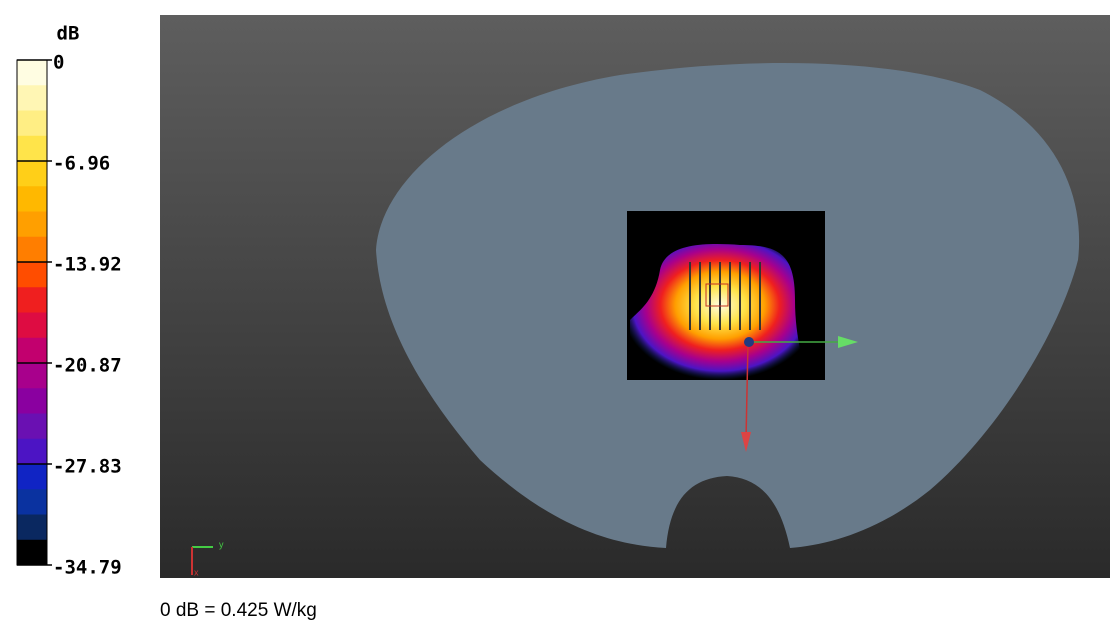 This screenshot has height=633, width=1114. Describe the element at coordinates (87, 365) in the screenshot. I see `tick-label: -20.87` at that location.